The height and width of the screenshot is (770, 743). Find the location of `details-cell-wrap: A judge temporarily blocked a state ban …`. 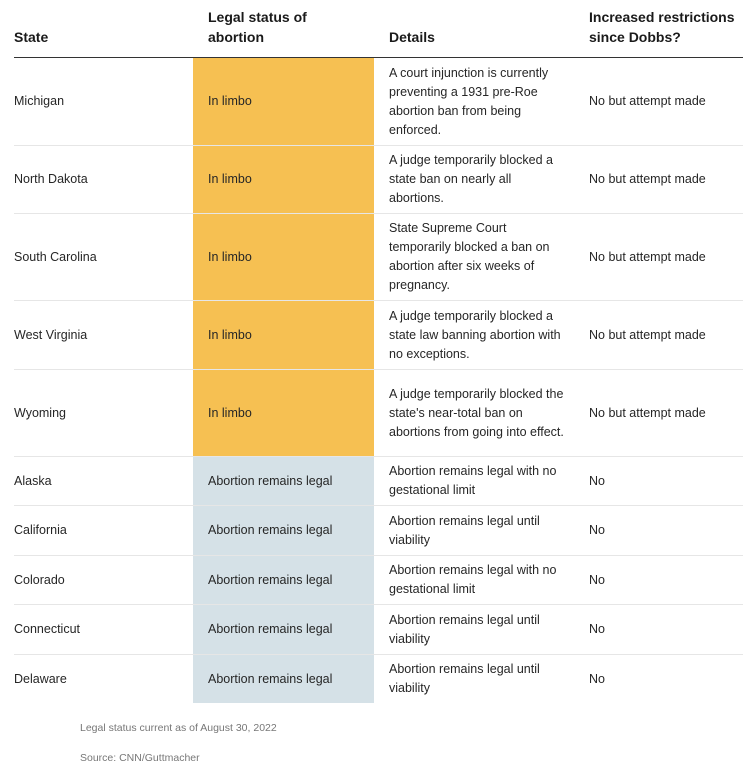

details-cell-wrap: A judge temporarily blocked a state ban … is located at coordinates (479, 179).